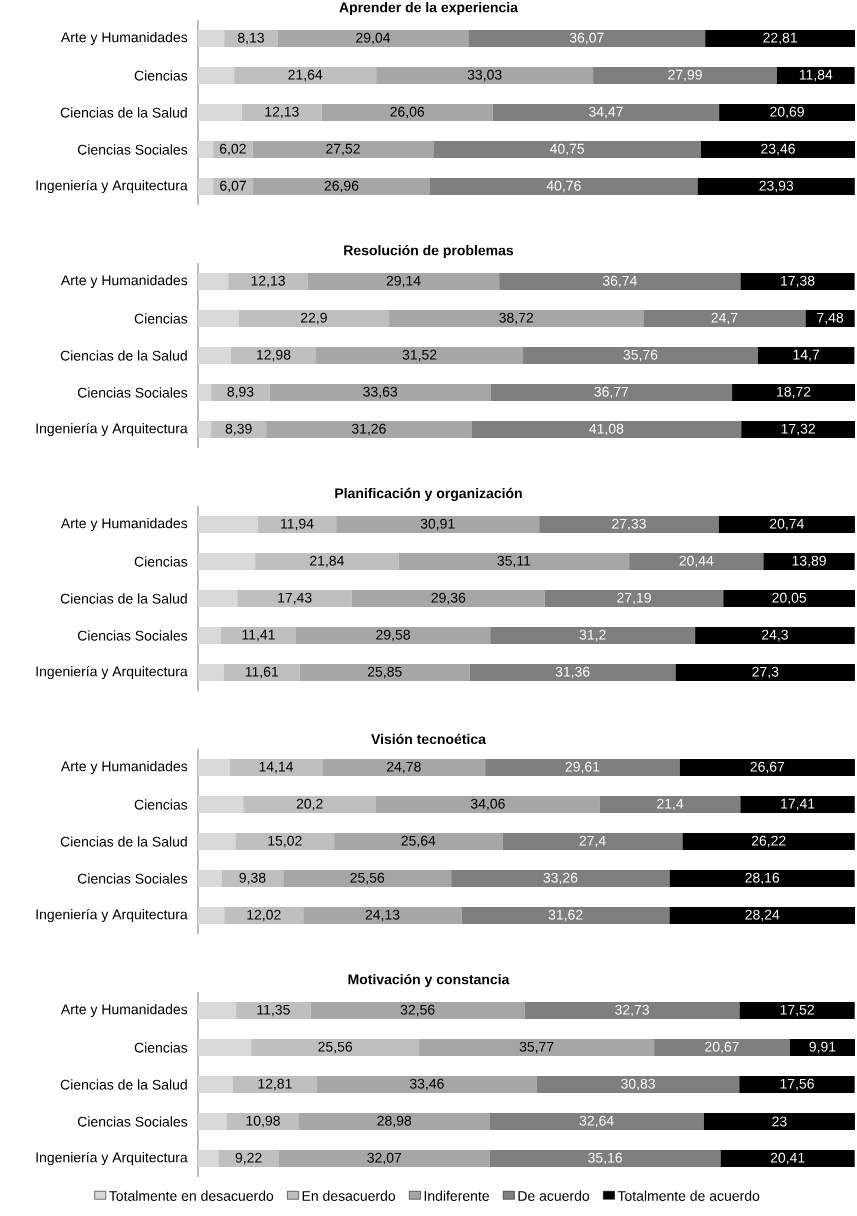 This screenshot has height=1216, width=857. What do you see at coordinates (765, 672) in the screenshot?
I see `data-label: 27,3` at bounding box center [765, 672].